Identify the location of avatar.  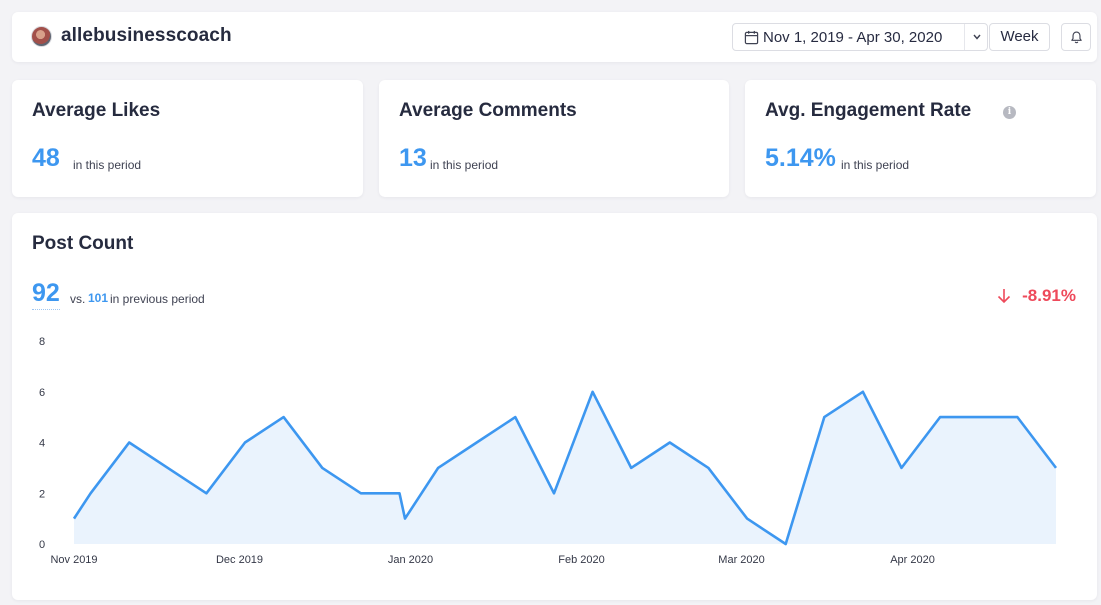
(41, 36).